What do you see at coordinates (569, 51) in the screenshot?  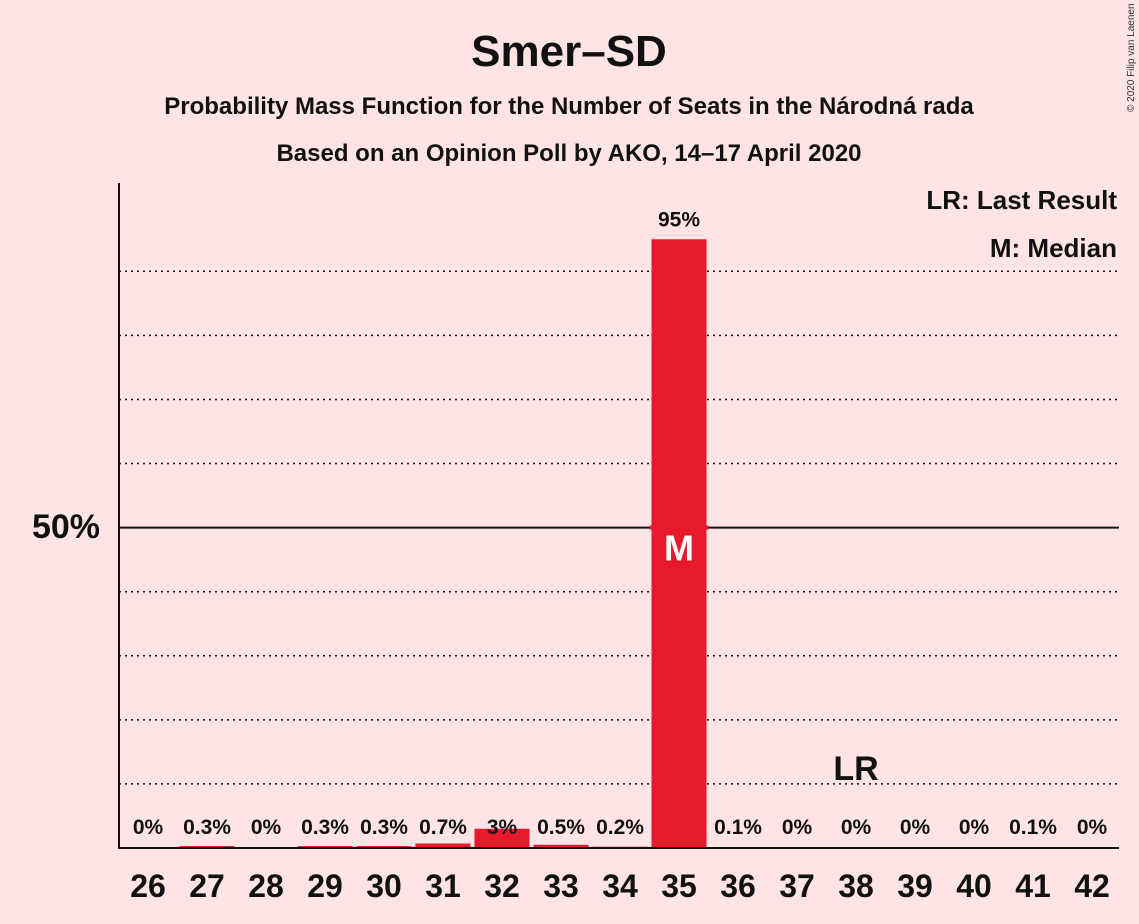 I see `chart-title: Smer–SD` at bounding box center [569, 51].